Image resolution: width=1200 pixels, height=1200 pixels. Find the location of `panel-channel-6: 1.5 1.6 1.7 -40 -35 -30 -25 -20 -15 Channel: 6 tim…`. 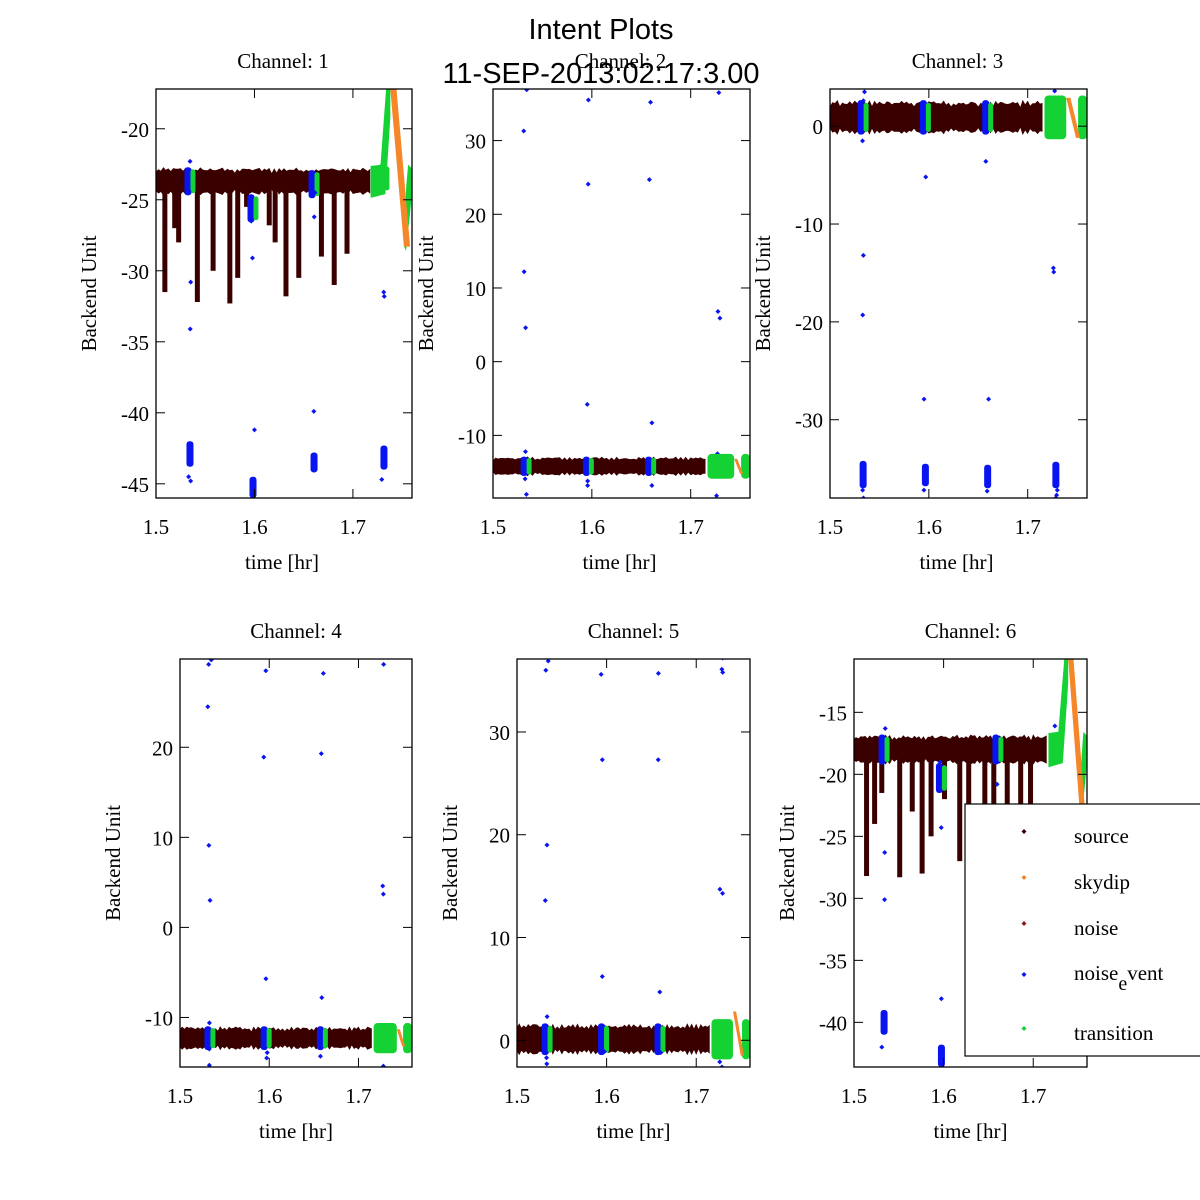

panel-channel-6: 1.5 1.6 1.7 -40 -35 -30 -25 -20 -15 Channel: 6 tim… is located at coordinates (931, 881).